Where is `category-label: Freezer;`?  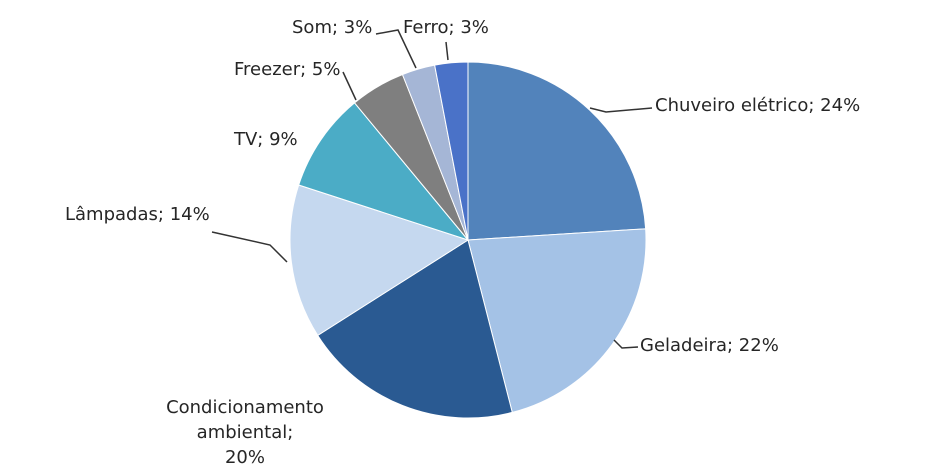 category-label: Freezer; is located at coordinates (270, 69).